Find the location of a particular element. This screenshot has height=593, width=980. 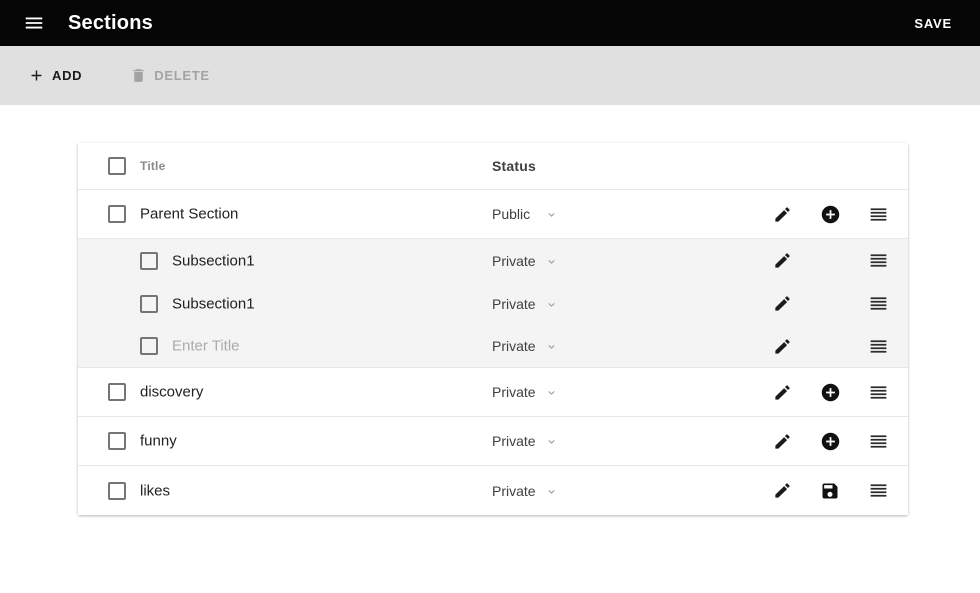

save-row-button is located at coordinates (830, 491).